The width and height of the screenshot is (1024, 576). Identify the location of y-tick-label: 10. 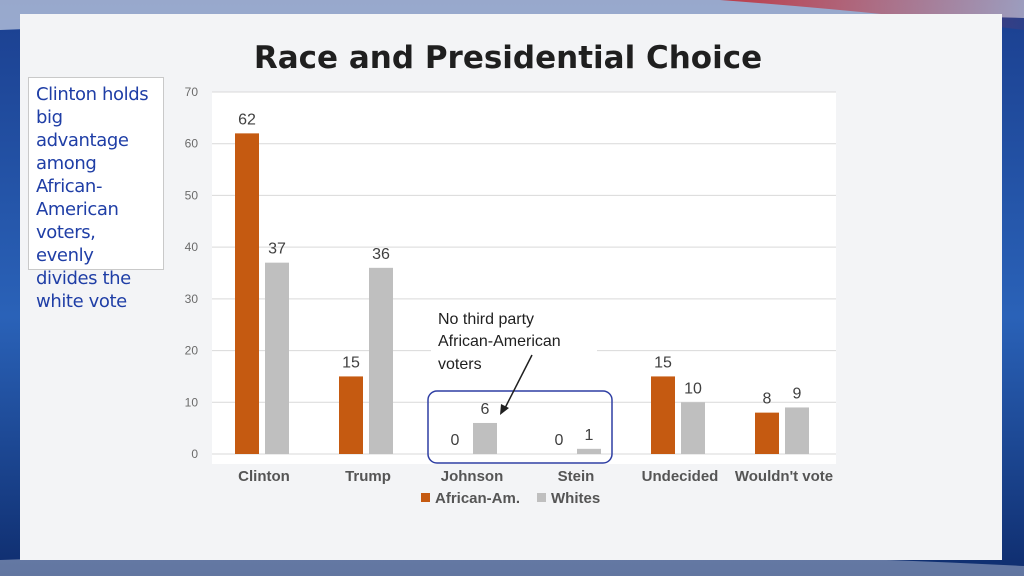
(192, 402).